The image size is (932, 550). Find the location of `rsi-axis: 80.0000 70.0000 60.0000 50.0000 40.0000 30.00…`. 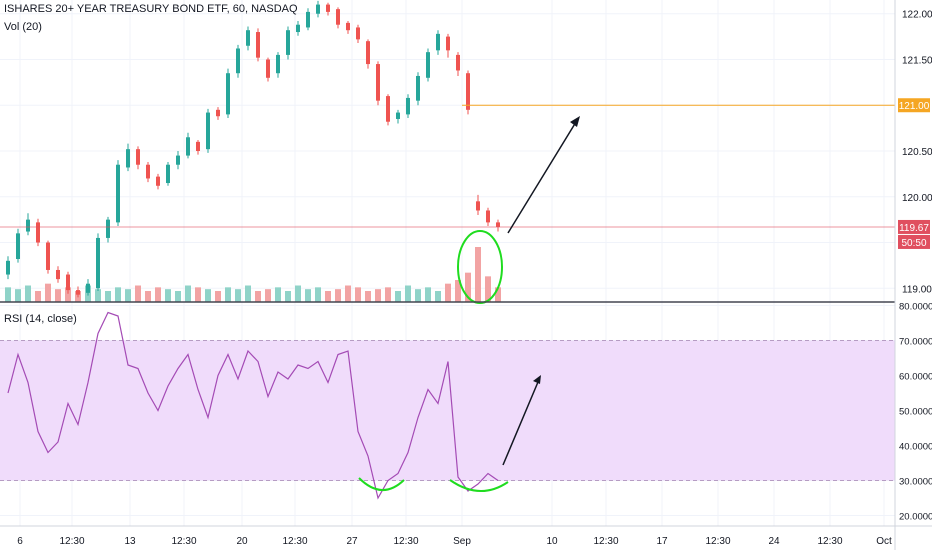

rsi-axis: 80.0000 70.0000 60.0000 50.0000 40.0000 30.00… is located at coordinates (915, 412).